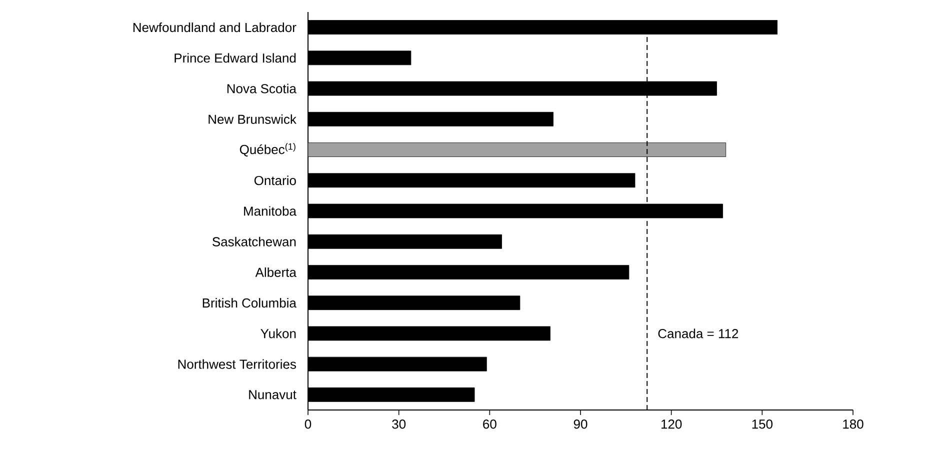 The image size is (934, 462). Describe the element at coordinates (252, 119) in the screenshot. I see `y-tick-label: New Brunswick` at that location.